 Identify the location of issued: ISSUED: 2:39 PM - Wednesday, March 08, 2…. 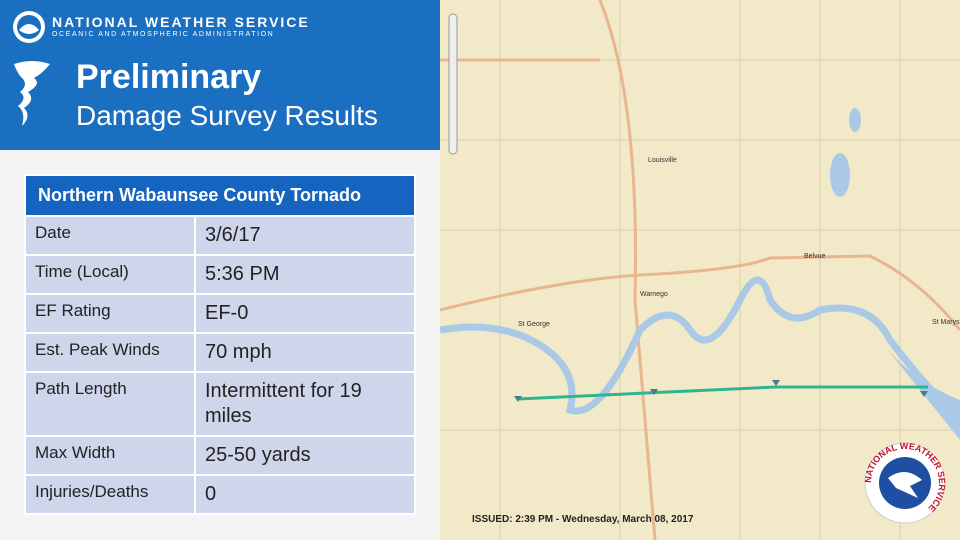
(583, 519).